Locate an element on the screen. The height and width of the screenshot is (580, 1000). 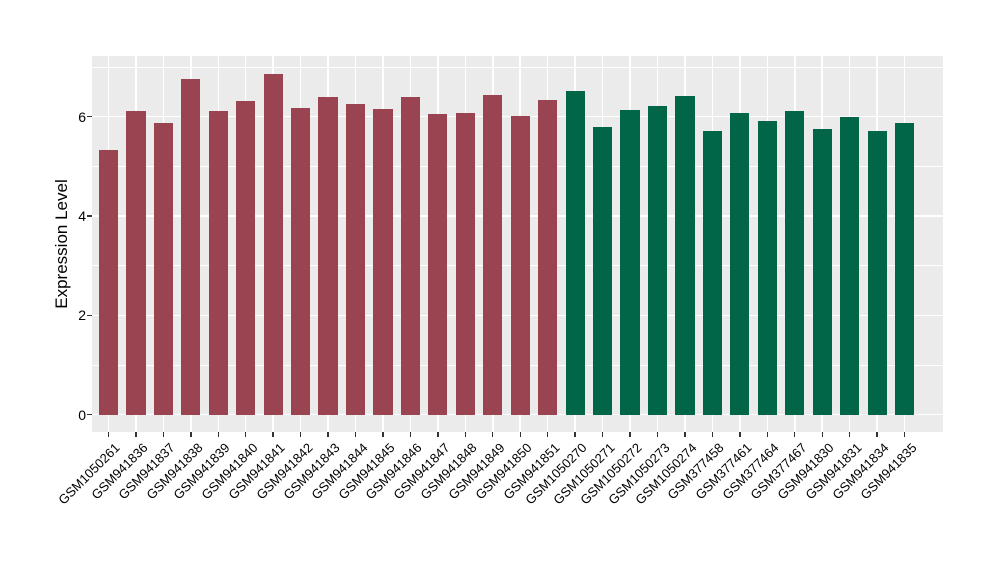
y-minor-gridline is located at coordinates (517, 67).